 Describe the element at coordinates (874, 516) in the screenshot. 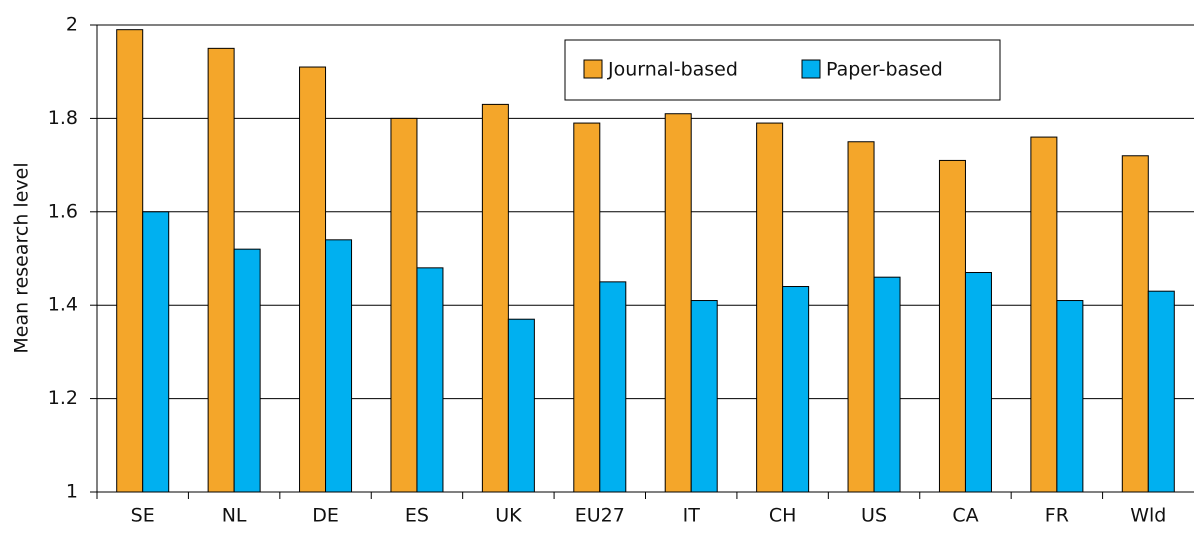

I see `x-tick-label: US` at that location.